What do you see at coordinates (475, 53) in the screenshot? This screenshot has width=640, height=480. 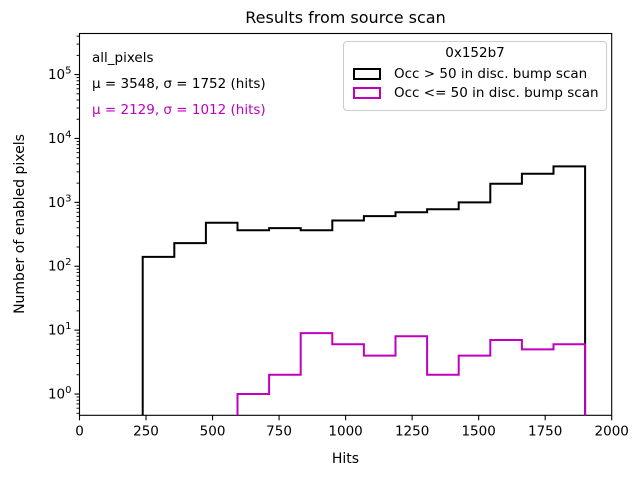 I see `legend-title: 0x152b7` at bounding box center [475, 53].